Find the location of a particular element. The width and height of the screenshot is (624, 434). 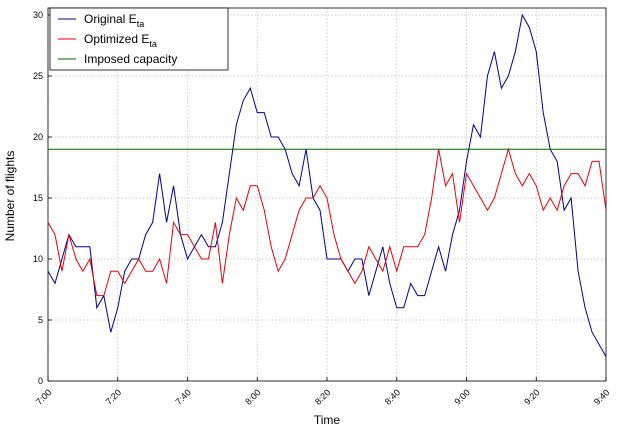

legend-name: Original E is located at coordinates (110, 19).